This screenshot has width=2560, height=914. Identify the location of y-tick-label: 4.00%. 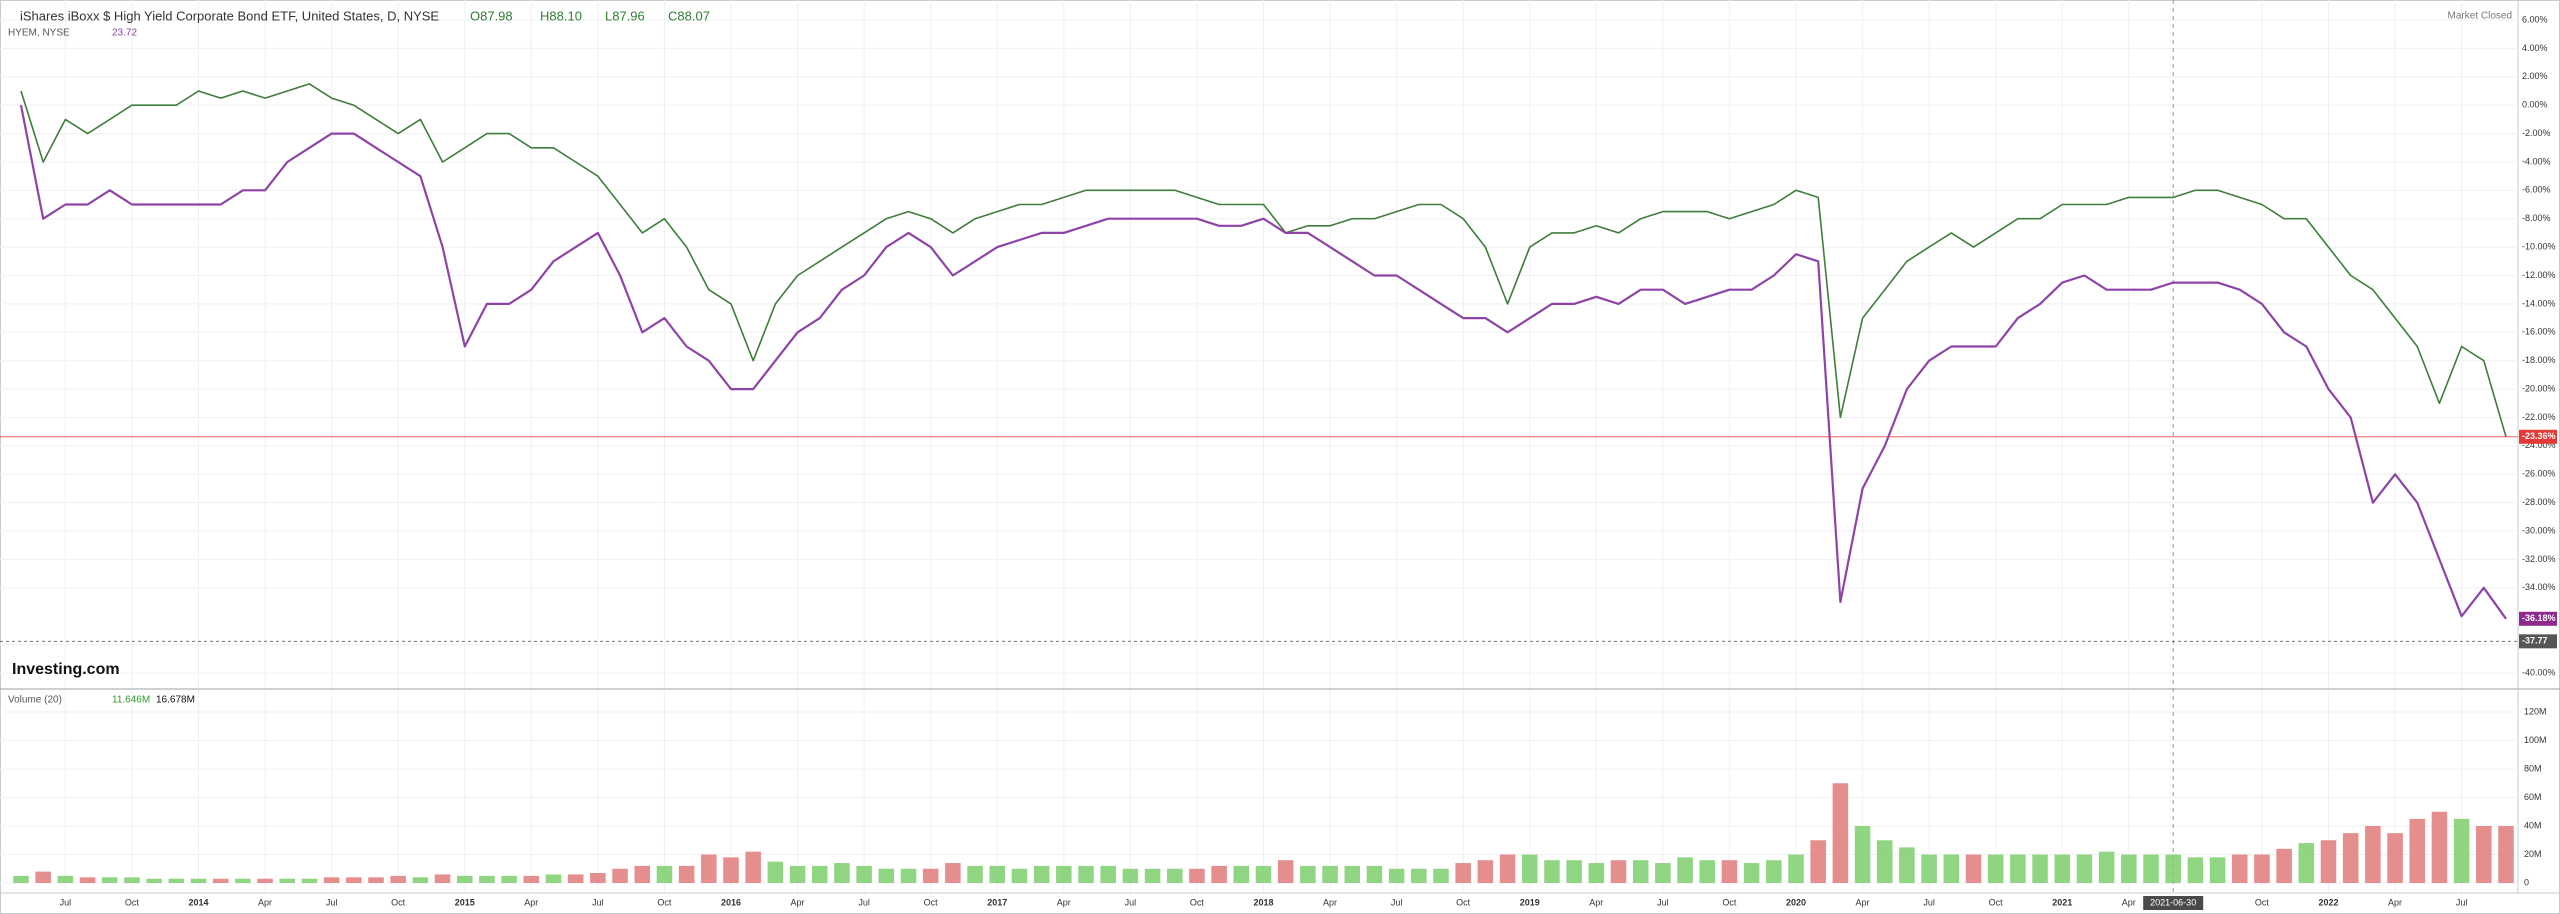
(2535, 48).